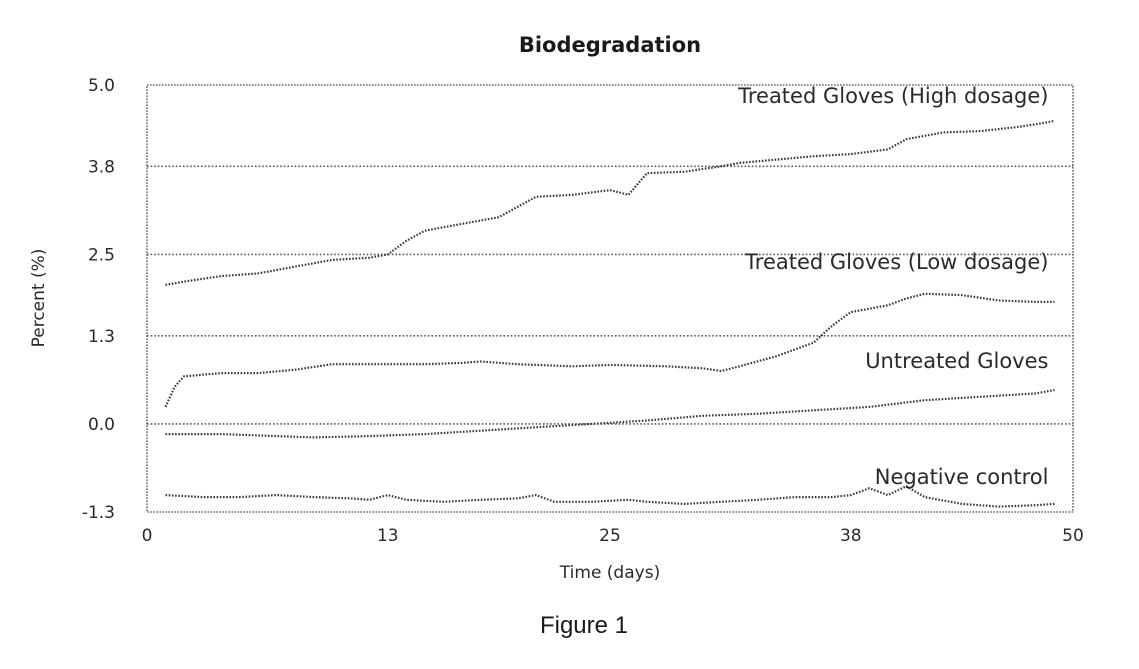 Image resolution: width=1139 pixels, height=669 pixels. Describe the element at coordinates (609, 573) in the screenshot. I see `x-axis-label: Time (days)` at that location.